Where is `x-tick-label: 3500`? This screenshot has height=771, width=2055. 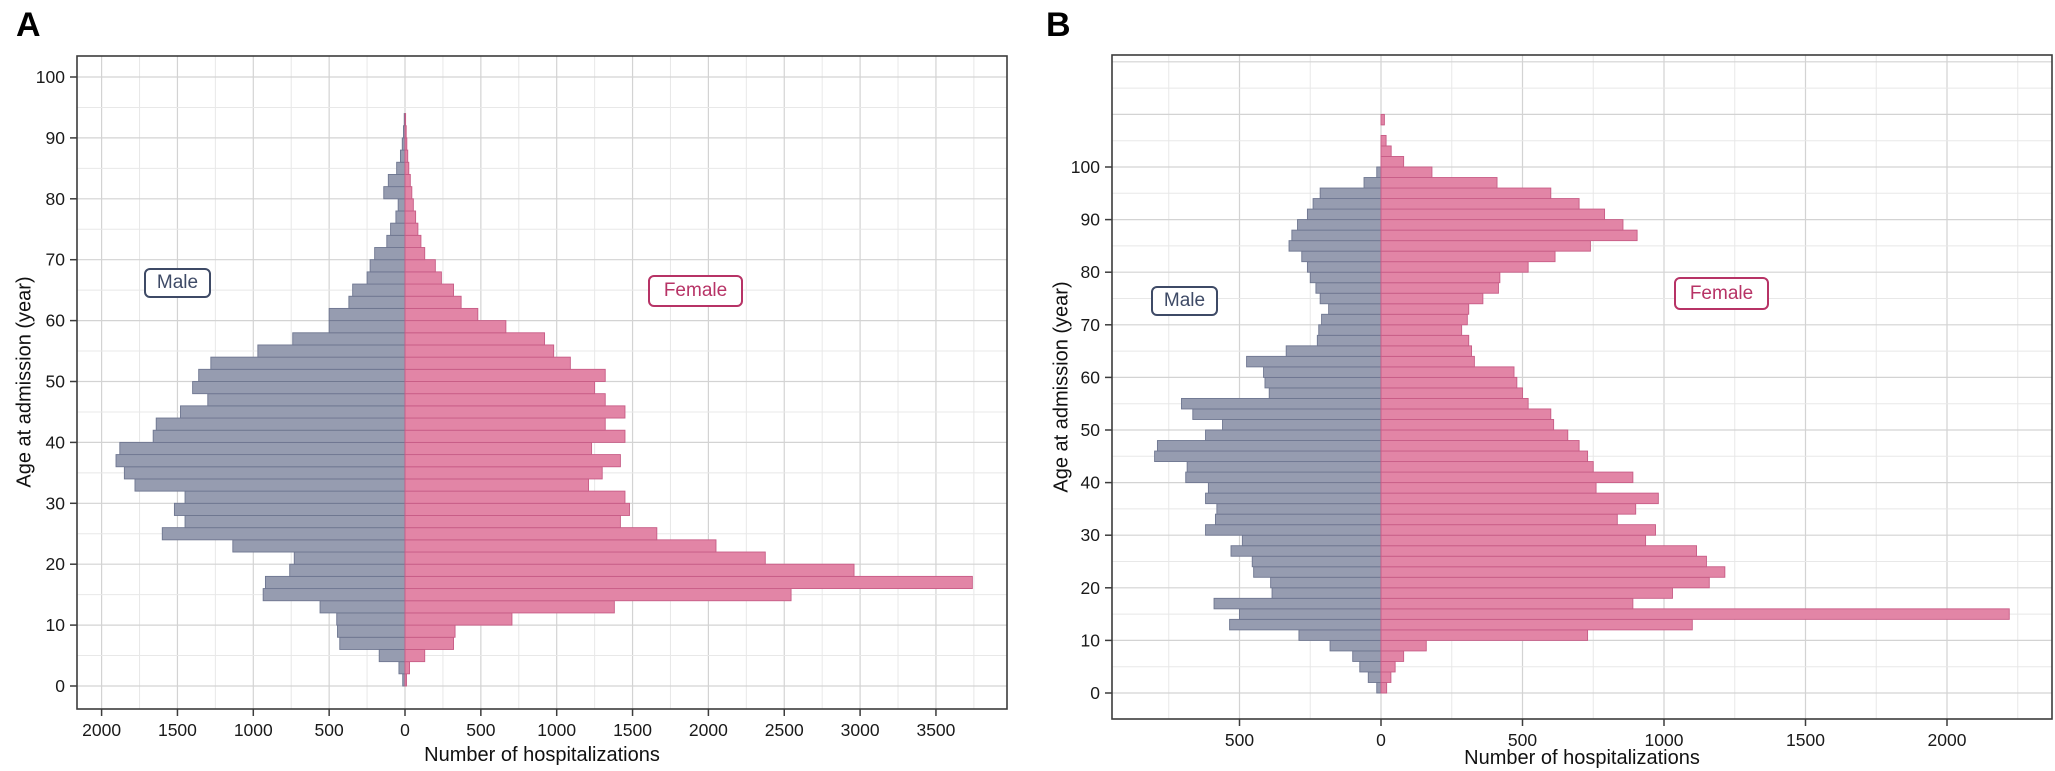
x-tick-label: 3500 is located at coordinates (935, 730).